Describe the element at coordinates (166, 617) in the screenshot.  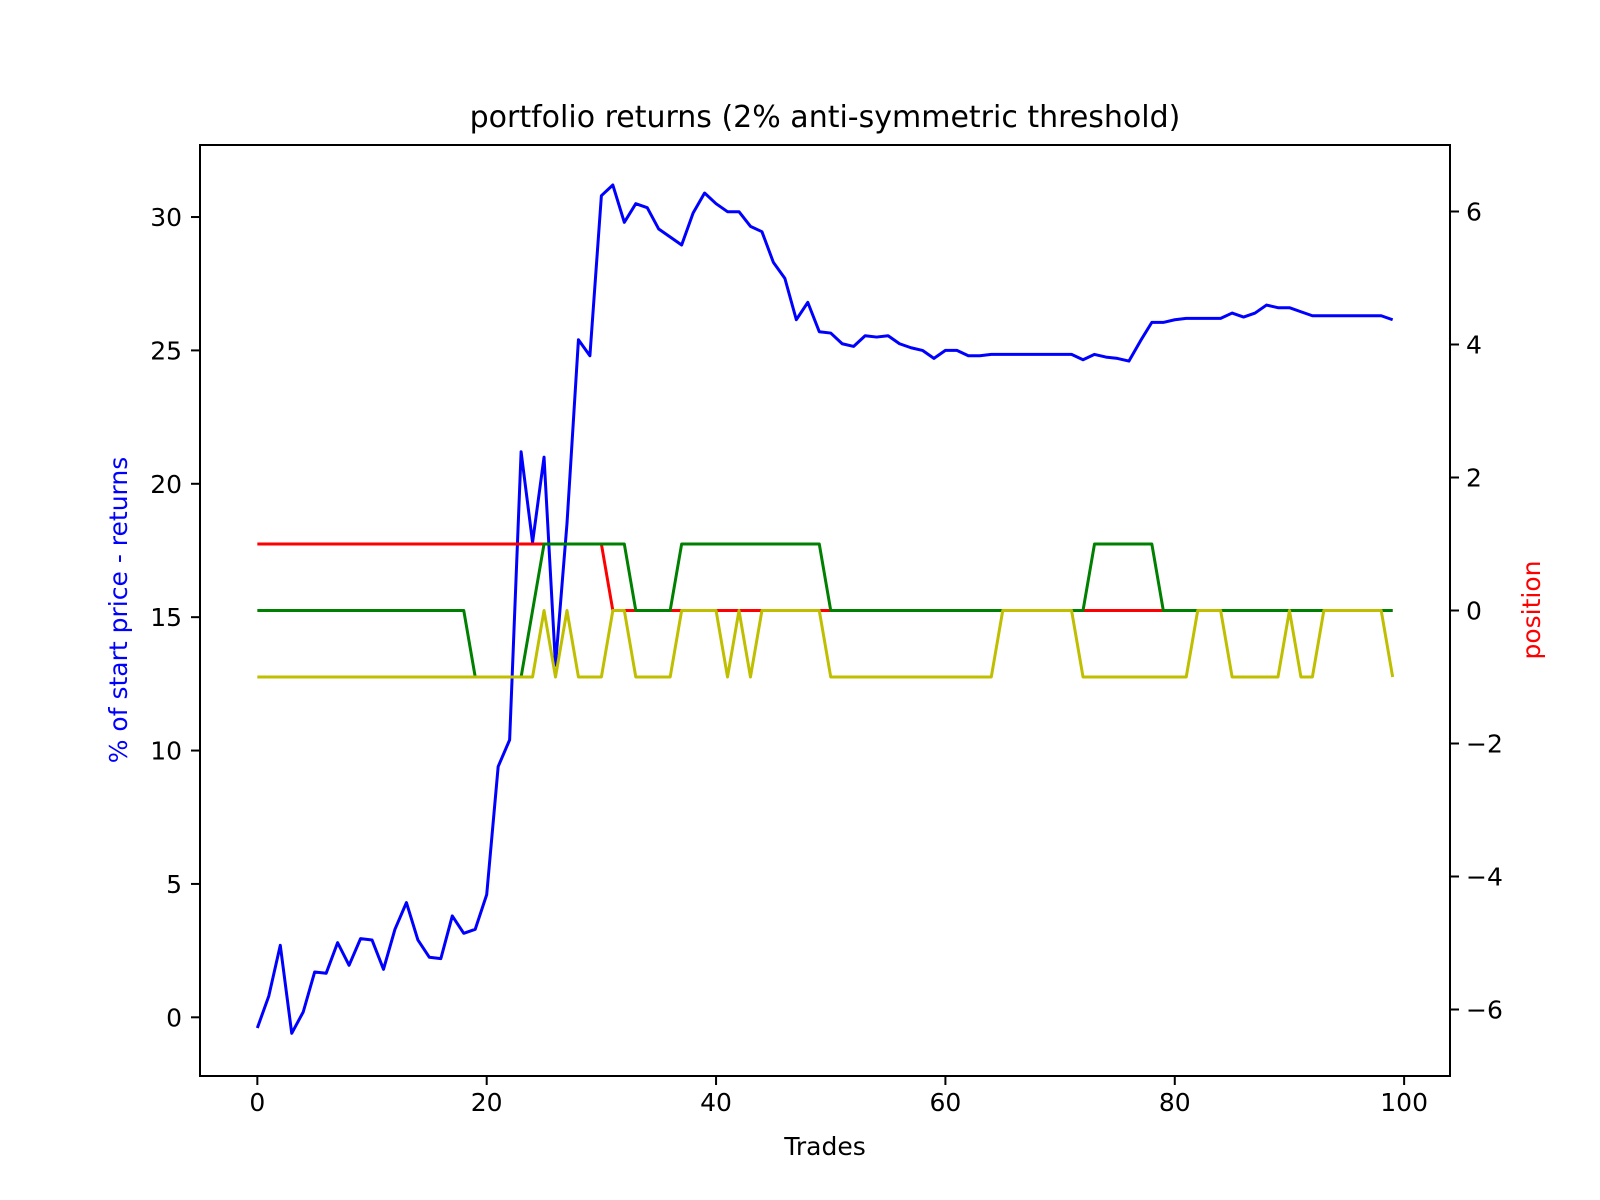
I see `y-left-tick-label: 15` at that location.